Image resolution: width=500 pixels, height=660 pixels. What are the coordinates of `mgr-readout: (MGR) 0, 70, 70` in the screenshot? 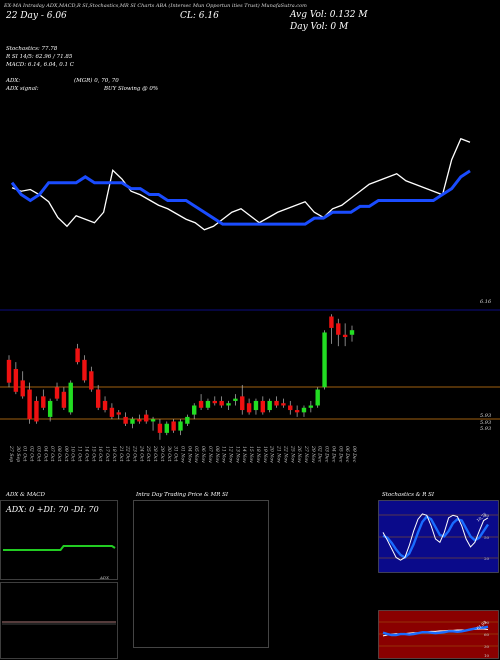 It's located at (96, 81).